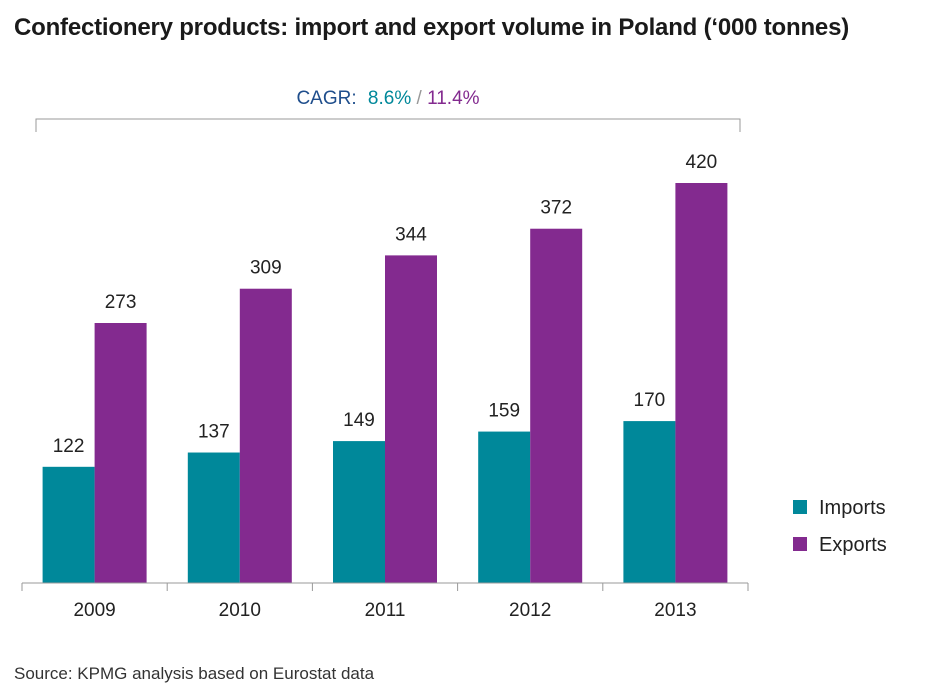  Describe the element at coordinates (702, 162) in the screenshot. I see `data-label-exports-2013: 420` at that location.